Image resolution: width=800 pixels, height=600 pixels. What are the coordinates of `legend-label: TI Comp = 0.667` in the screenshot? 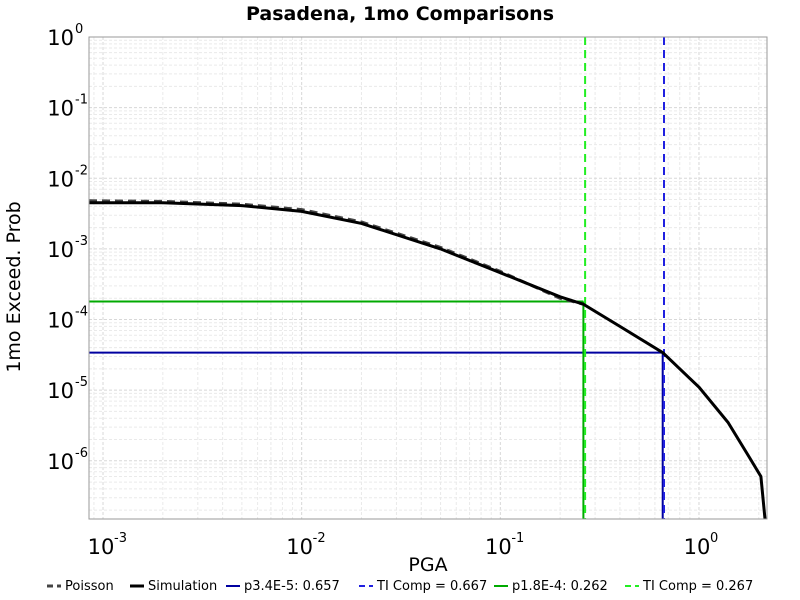 It's located at (431, 586).